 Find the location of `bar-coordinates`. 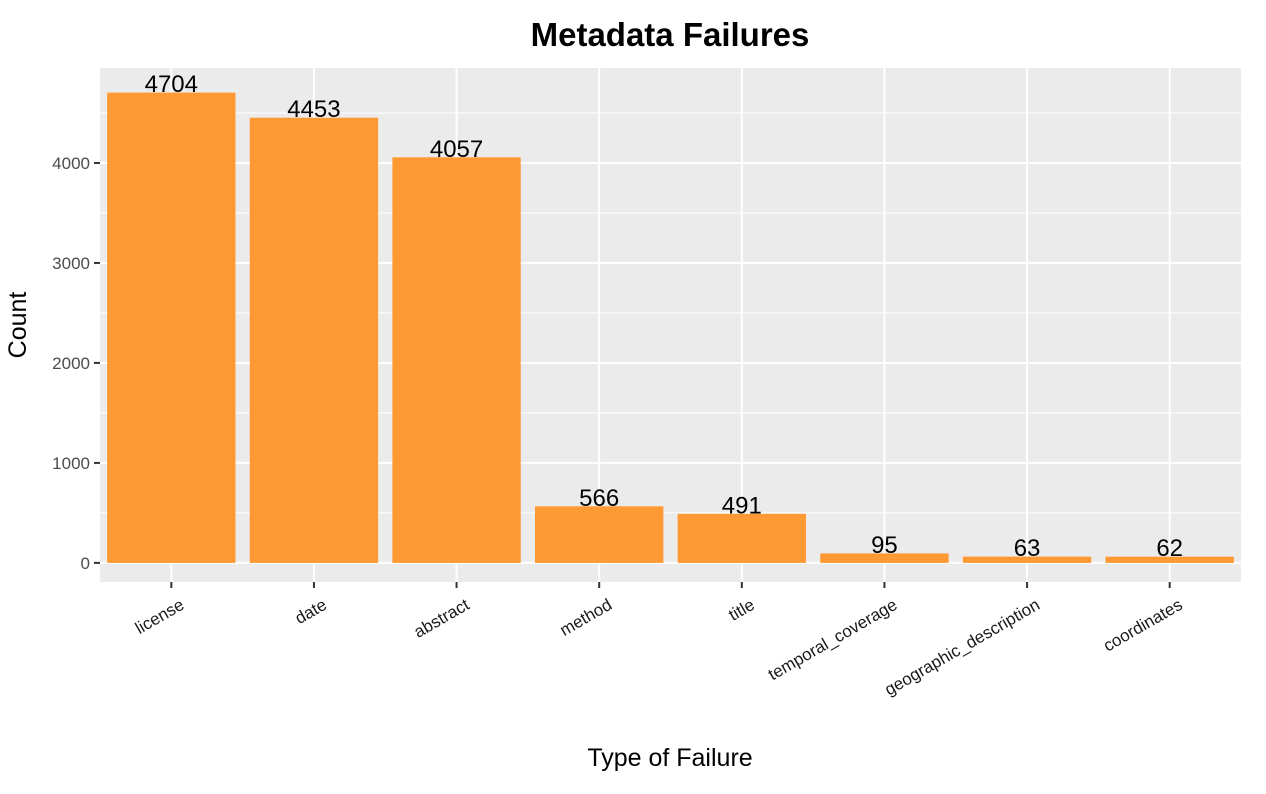

bar-coordinates is located at coordinates (1169, 559).